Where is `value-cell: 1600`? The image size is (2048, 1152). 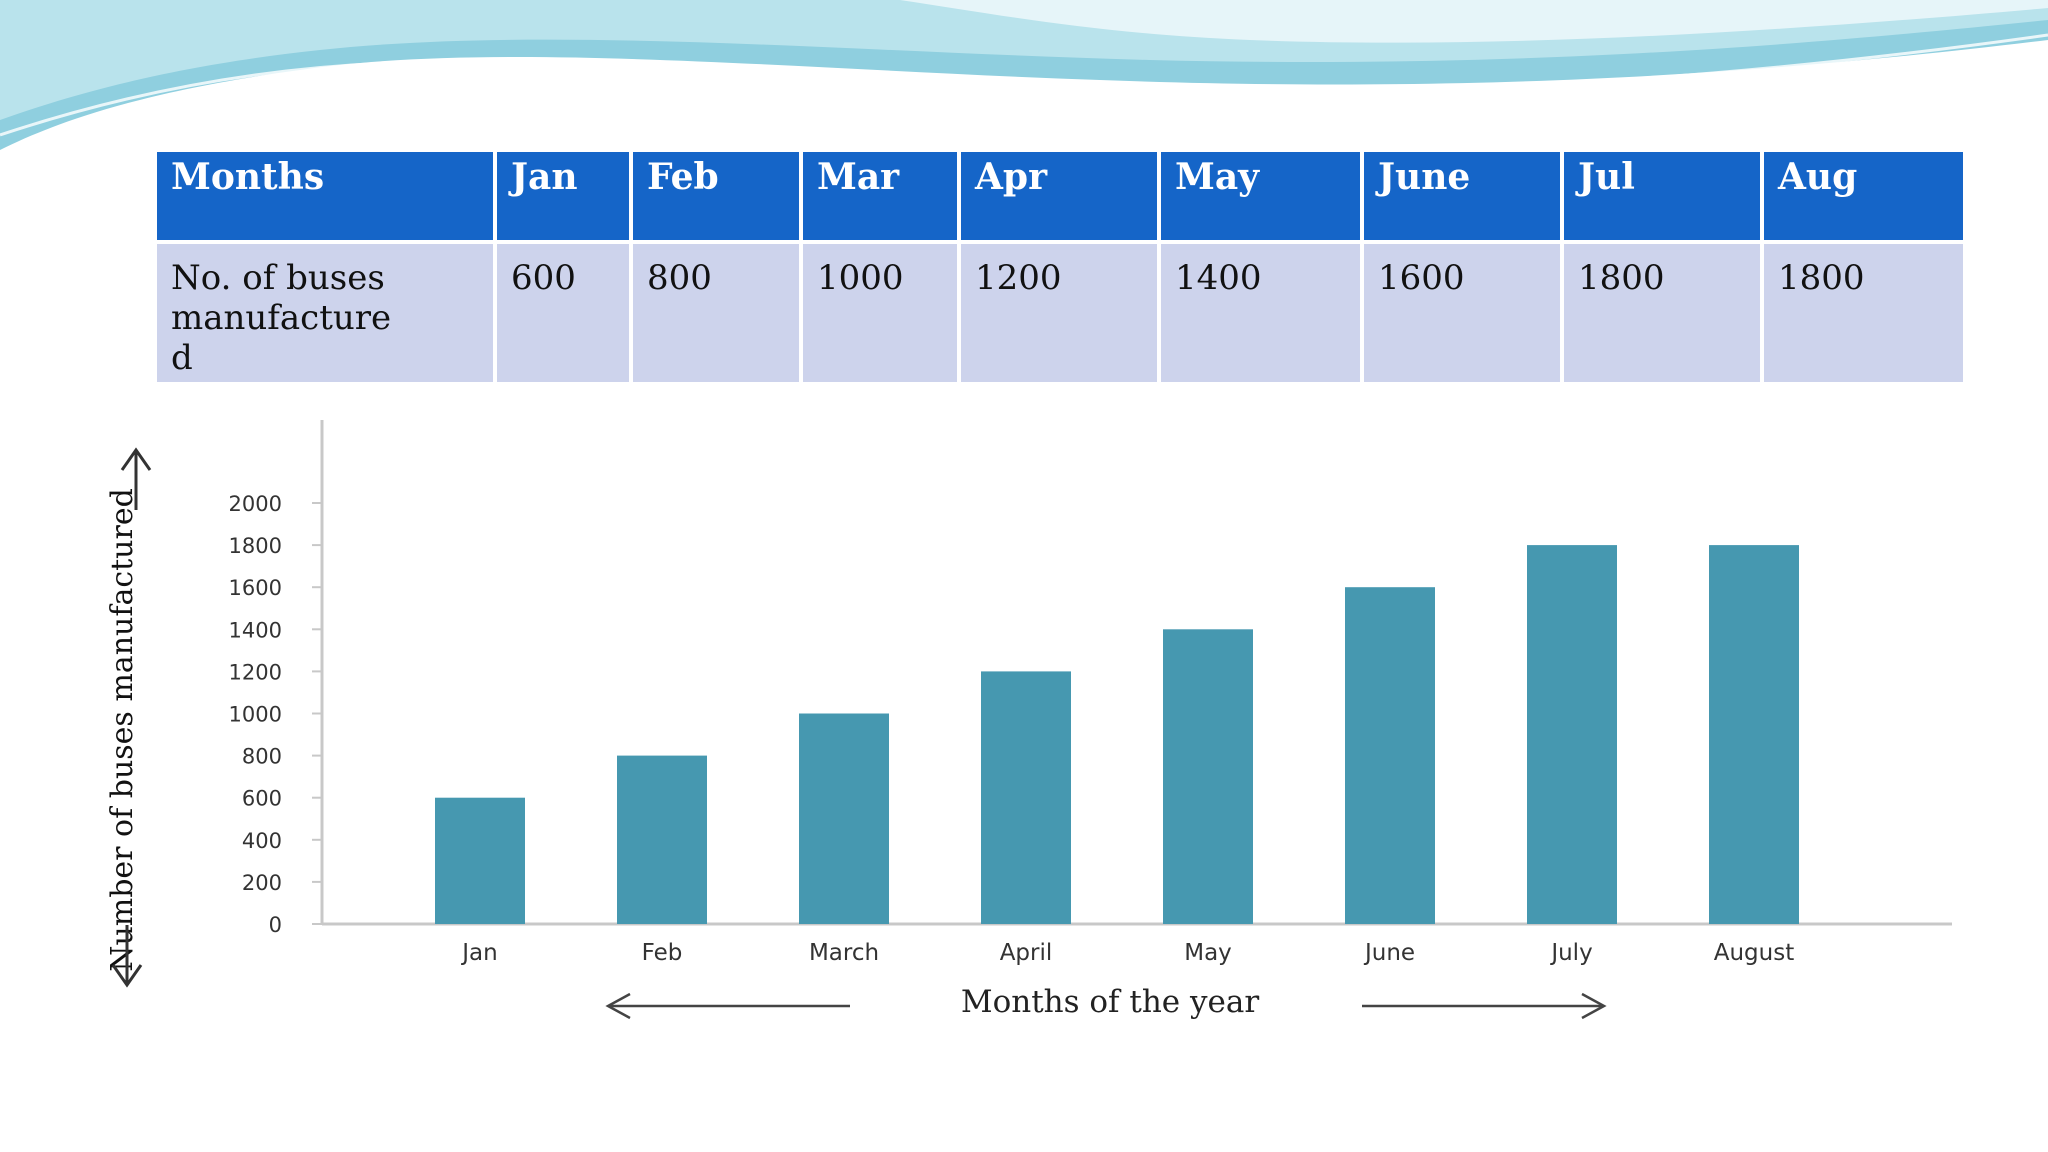
value-cell: 1600 is located at coordinates (1462, 313).